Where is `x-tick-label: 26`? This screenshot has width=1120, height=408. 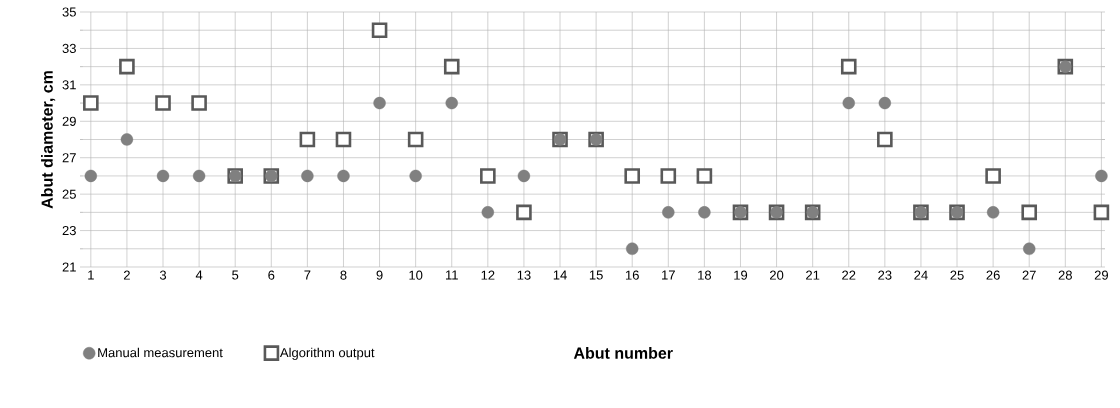 x-tick-label: 26 is located at coordinates (993, 275).